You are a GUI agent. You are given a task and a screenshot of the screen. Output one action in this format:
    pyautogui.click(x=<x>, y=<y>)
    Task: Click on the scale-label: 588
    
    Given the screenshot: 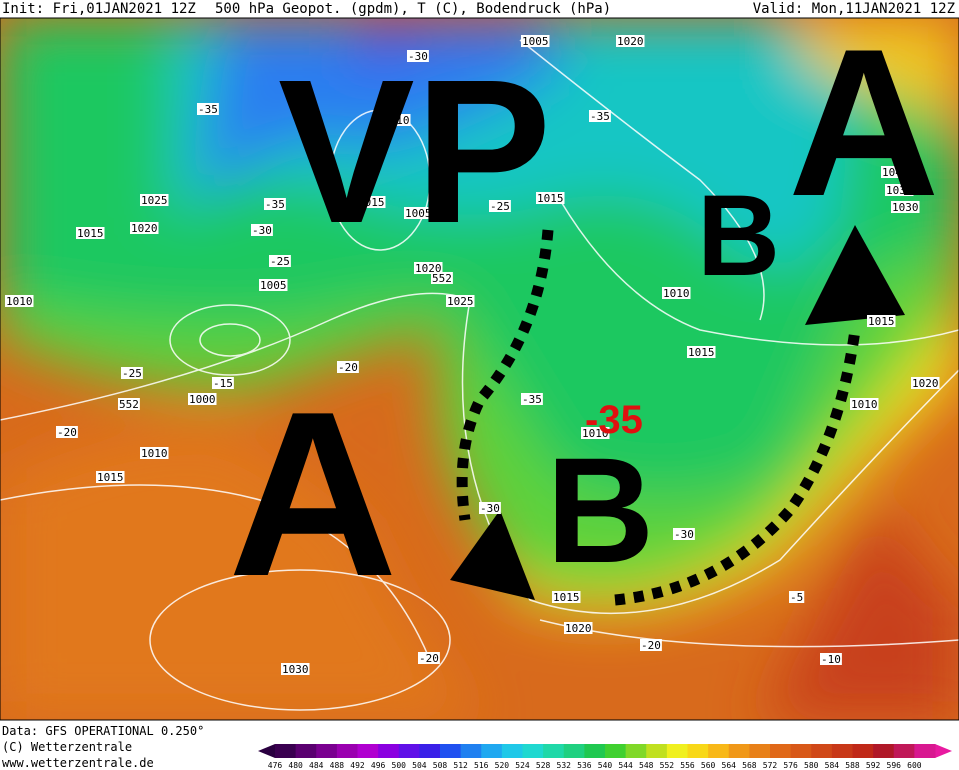 What is the action you would take?
    pyautogui.click(x=852, y=765)
    